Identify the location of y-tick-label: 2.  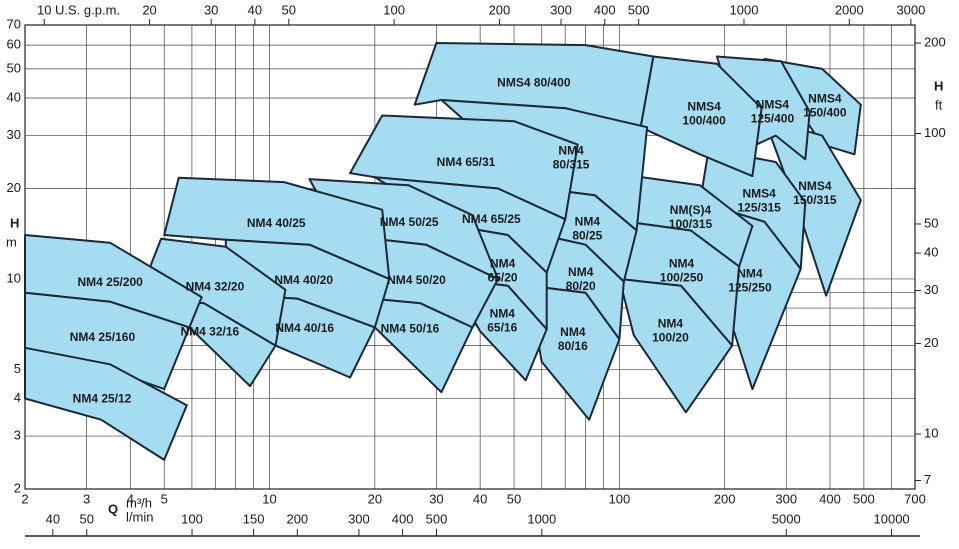
(17, 487).